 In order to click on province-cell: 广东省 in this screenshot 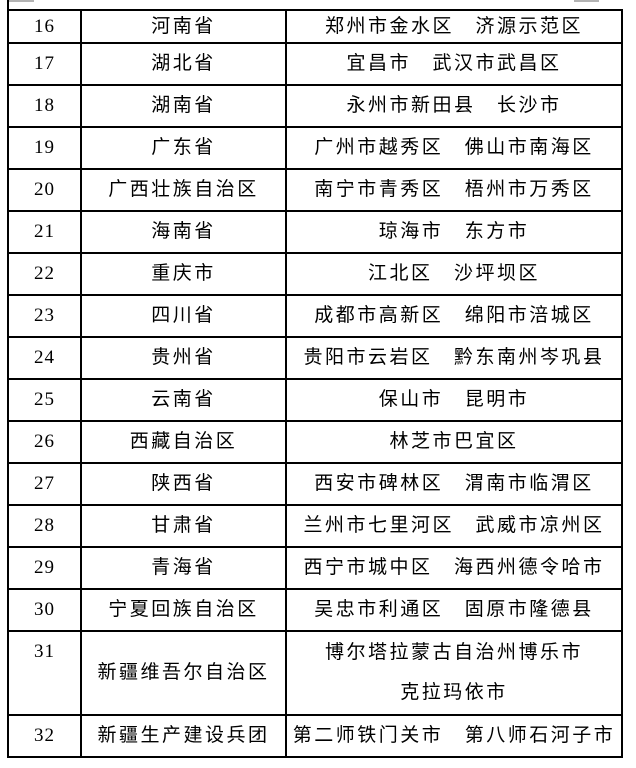, I will do `click(184, 148)`.